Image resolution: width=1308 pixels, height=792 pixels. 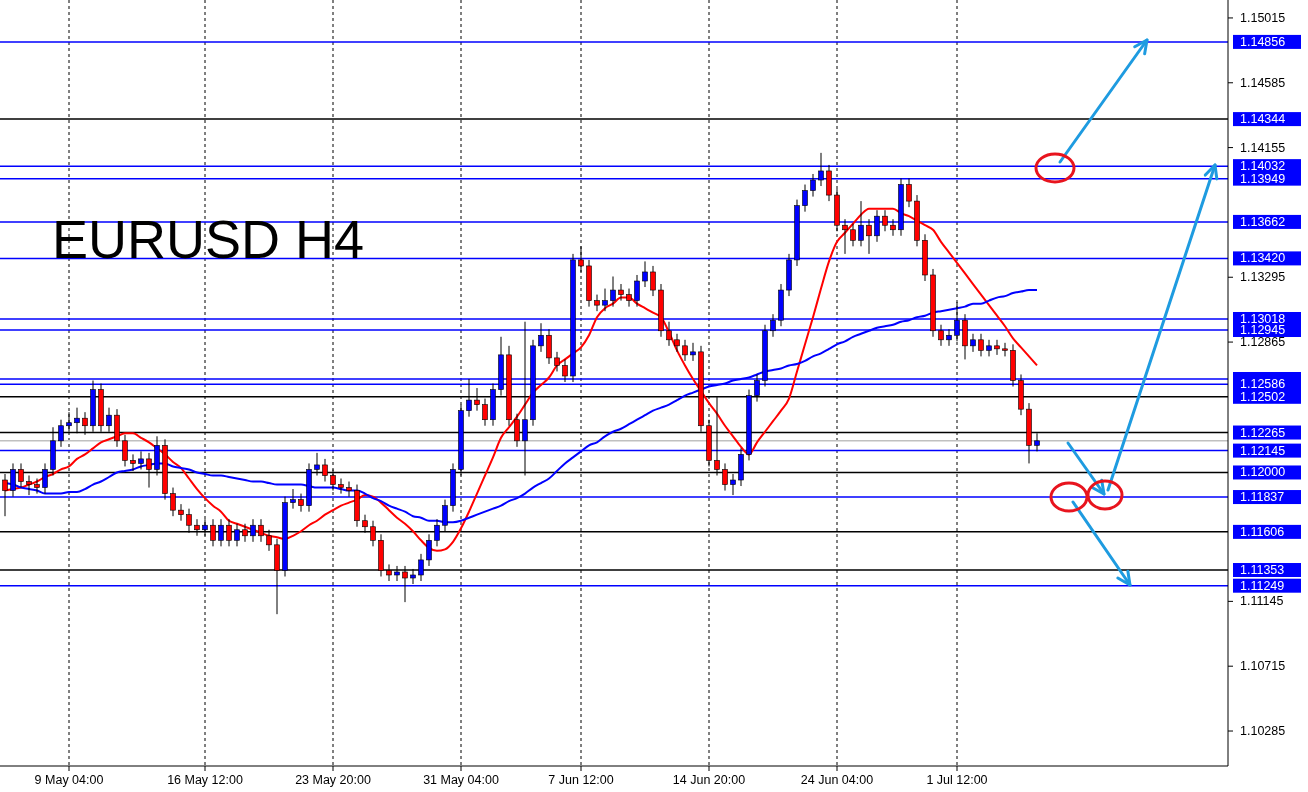 I want to click on y-tick-label: 1.11145, so click(x=1262, y=601).